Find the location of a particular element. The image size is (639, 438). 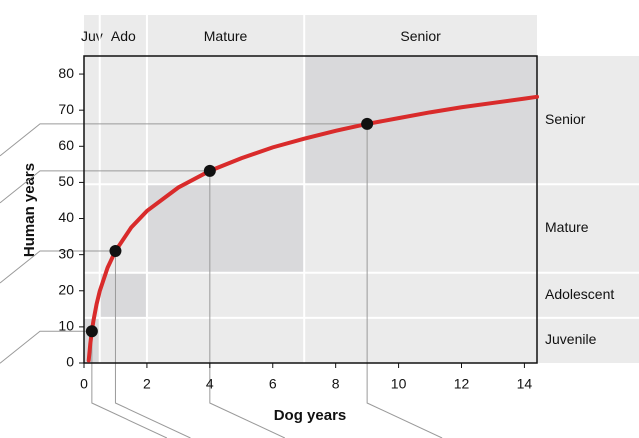

stage-column-label: Juv is located at coordinates (92, 36).